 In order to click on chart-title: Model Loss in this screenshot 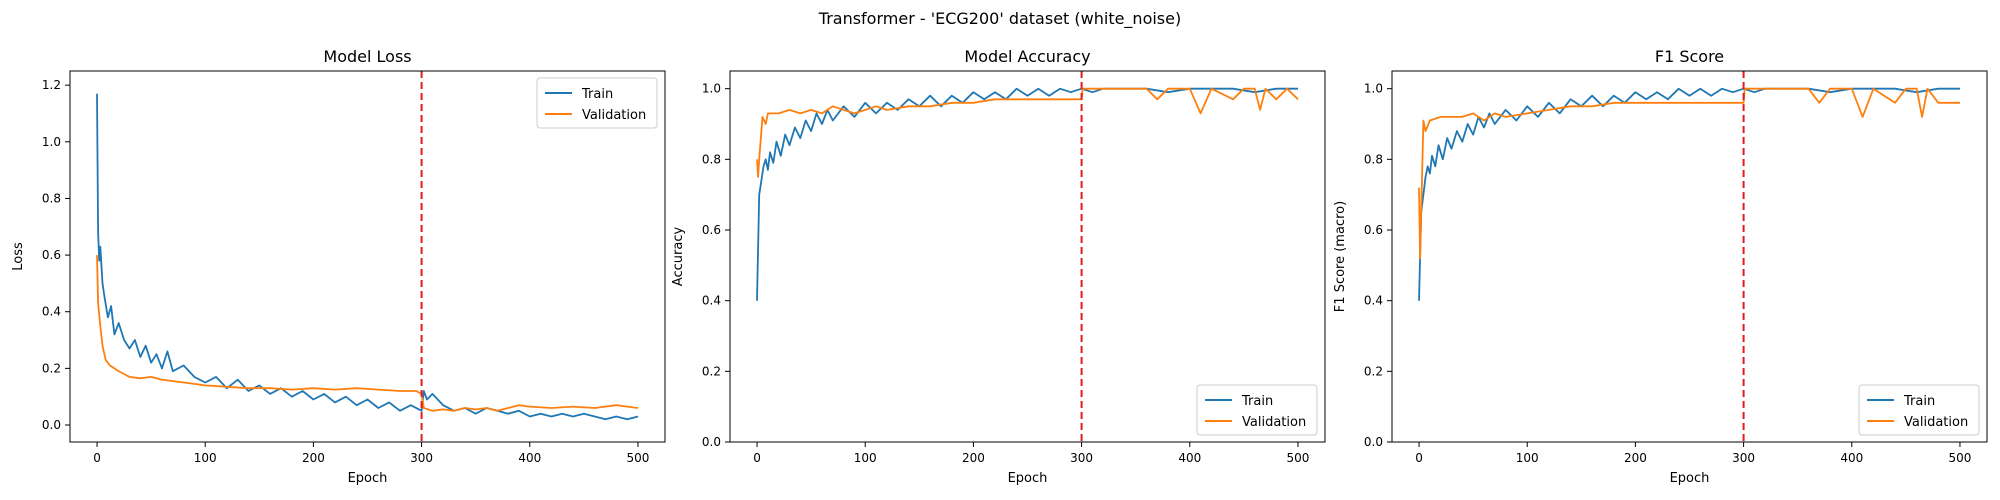, I will do `click(367, 56)`.